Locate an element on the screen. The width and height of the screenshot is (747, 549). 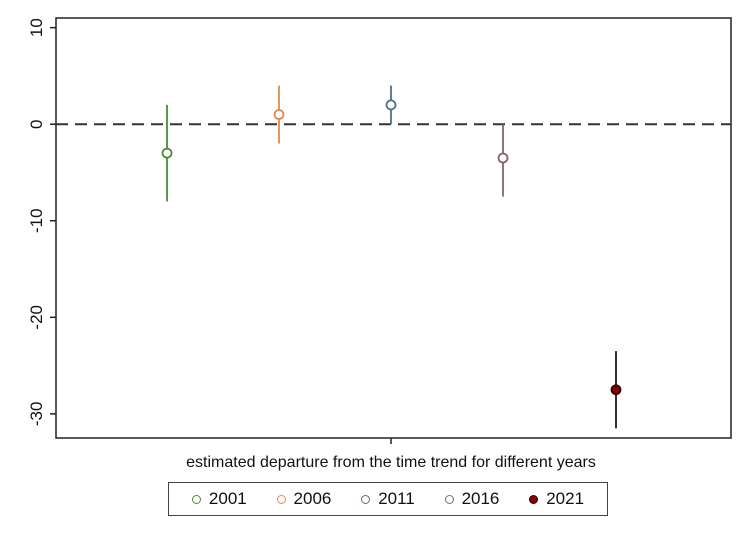
point-2001 is located at coordinates (167, 153).